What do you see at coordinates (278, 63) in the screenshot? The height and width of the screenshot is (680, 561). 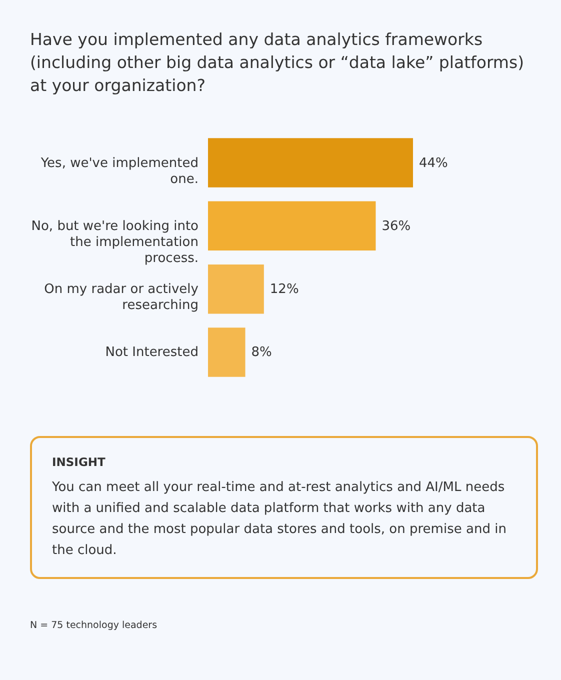 I see `chart-title: Have you implemented any data analytics frameworks (including other big data analytics or “data lake” platforms) at your organization?` at bounding box center [278, 63].